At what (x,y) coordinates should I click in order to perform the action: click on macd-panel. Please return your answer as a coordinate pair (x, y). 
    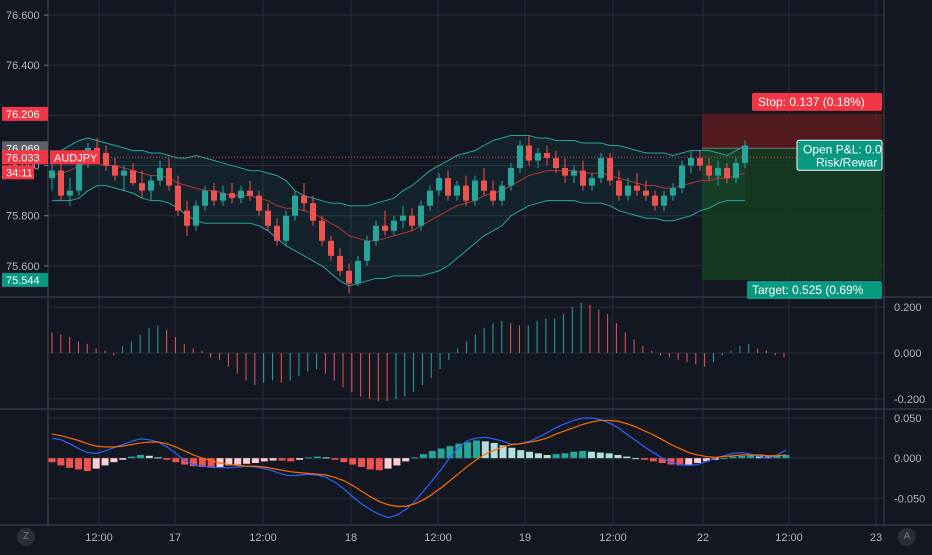
    Looking at the image, I should click on (419, 468).